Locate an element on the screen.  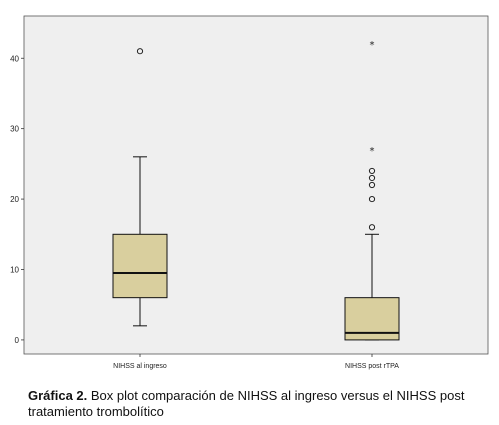
y-tick-label: 20 is located at coordinates (14, 199).